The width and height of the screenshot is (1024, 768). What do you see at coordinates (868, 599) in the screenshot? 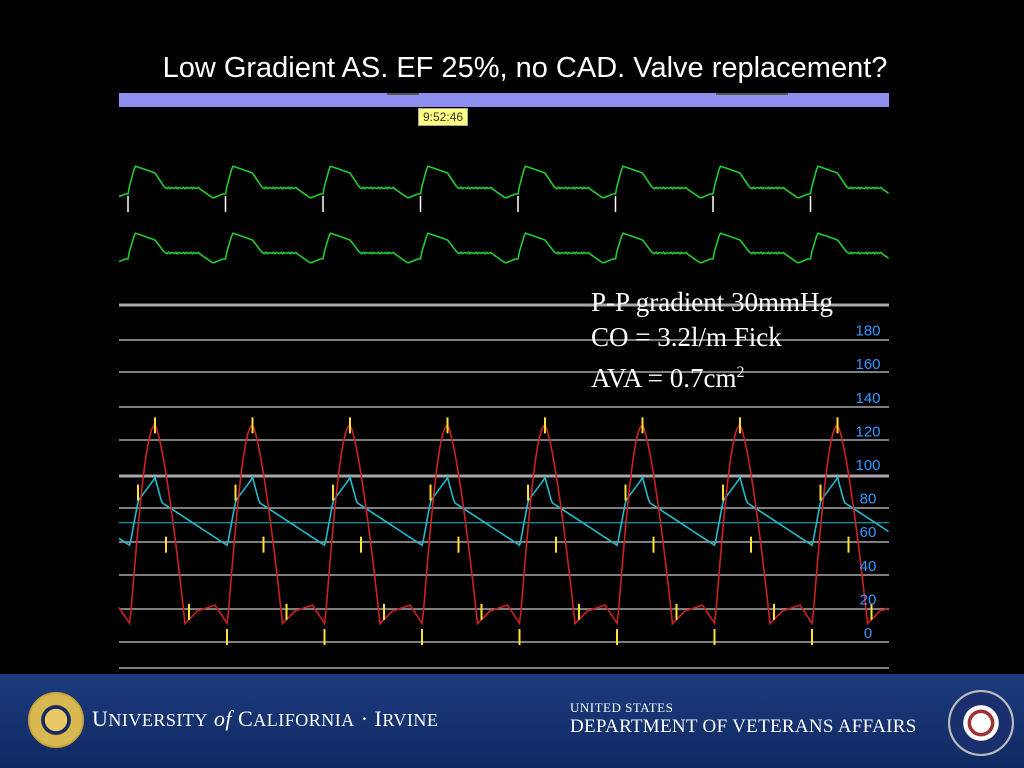
I see `scale-label: 20` at bounding box center [868, 599].